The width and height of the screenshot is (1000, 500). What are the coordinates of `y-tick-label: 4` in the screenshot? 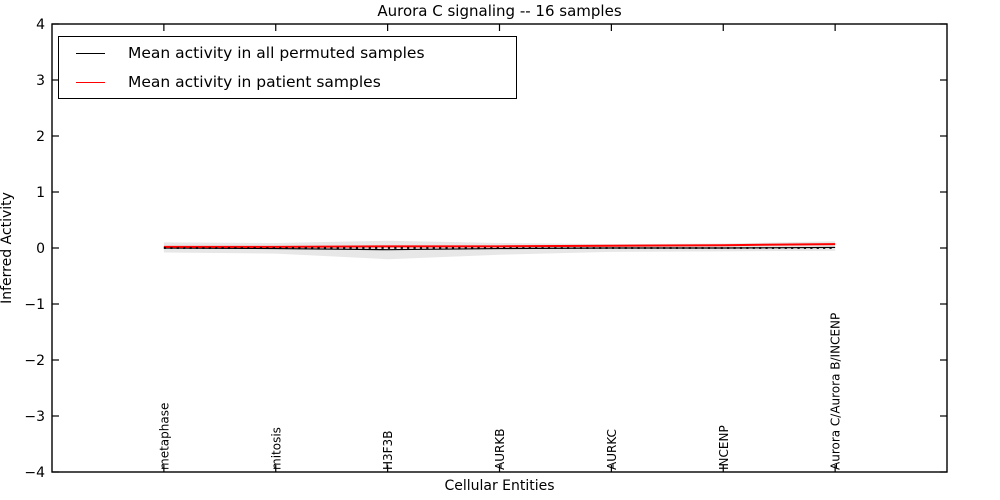 It's located at (40, 25).